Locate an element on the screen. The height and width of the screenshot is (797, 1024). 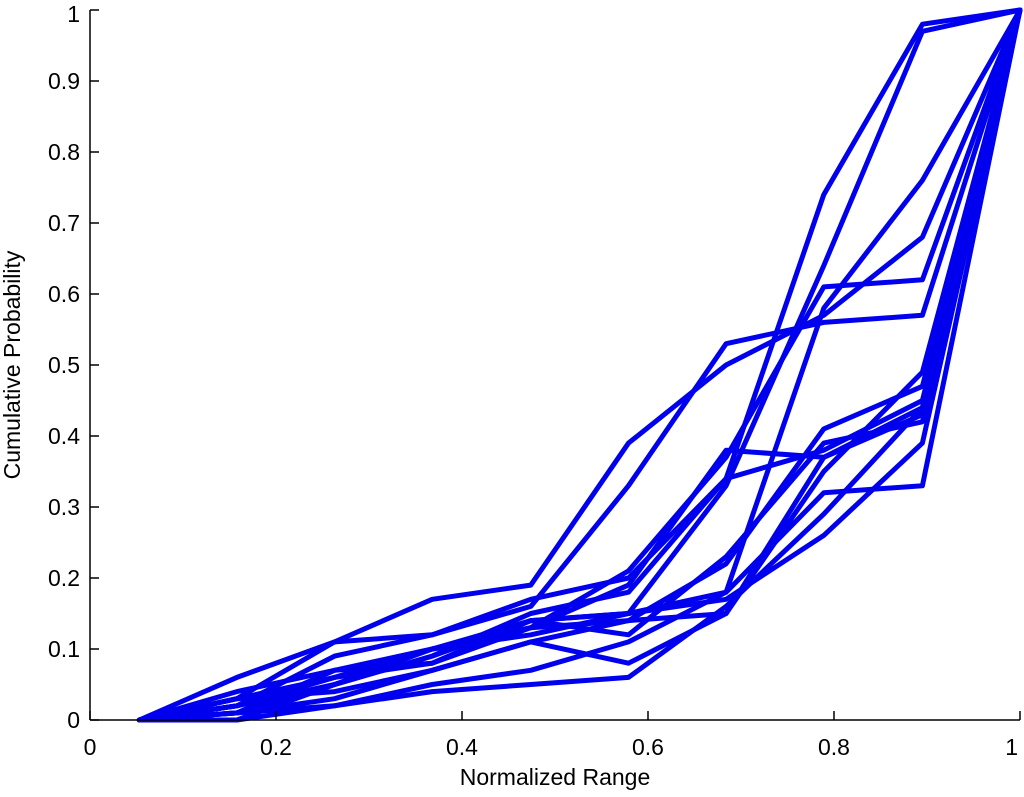
y-tick-label: 0.7 is located at coordinates (64, 223).